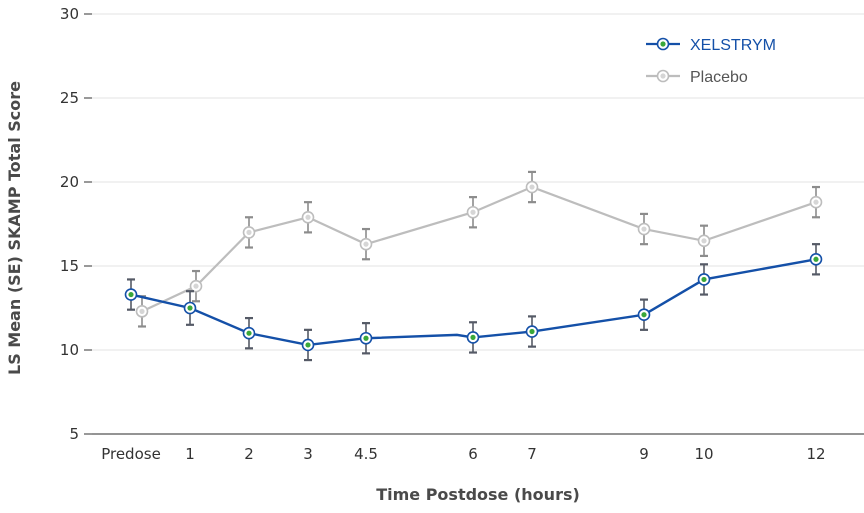  What do you see at coordinates (463, 454) in the screenshot?
I see `x-axis-ticks: Predose 1 2 3 4.5 6 7 9 10 12` at bounding box center [463, 454].